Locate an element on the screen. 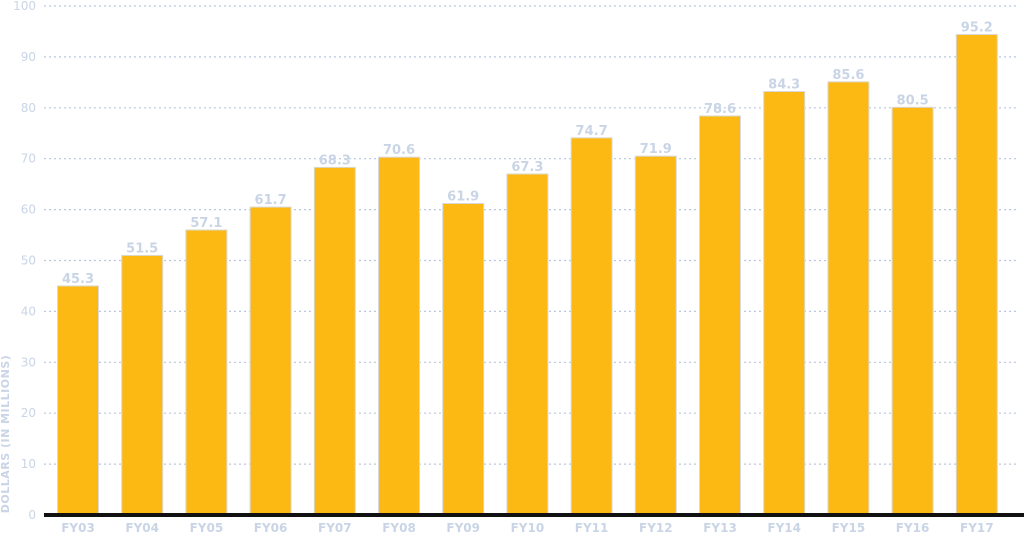 This screenshot has height=534, width=1024. data-label-fy13: 78.6 is located at coordinates (720, 109).